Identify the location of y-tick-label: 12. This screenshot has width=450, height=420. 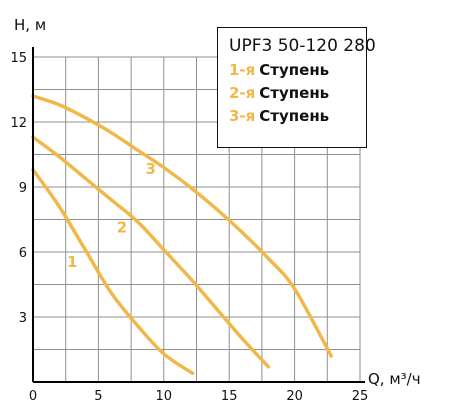
(18, 123).